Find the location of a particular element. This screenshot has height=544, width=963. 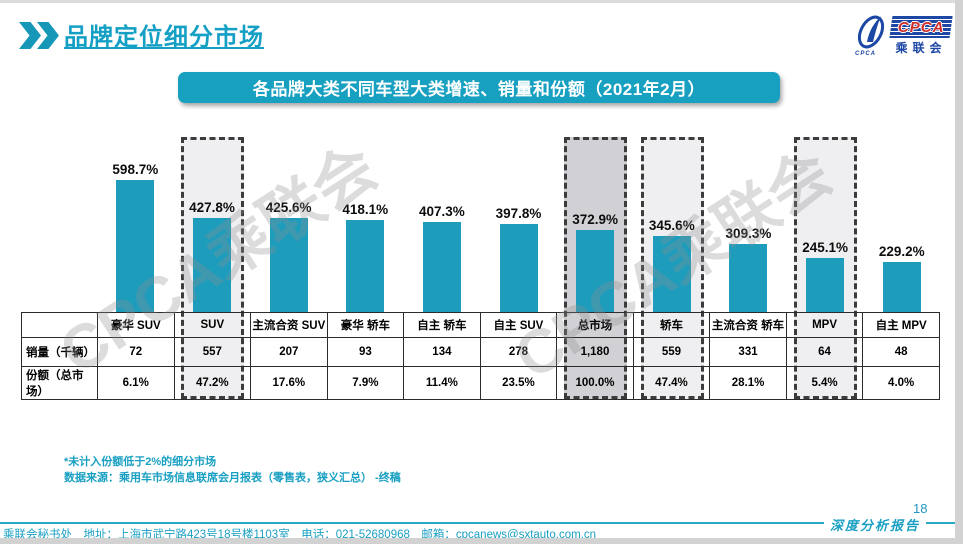

logo-text-block: CPCA 乘联会 is located at coordinates (921, 36).